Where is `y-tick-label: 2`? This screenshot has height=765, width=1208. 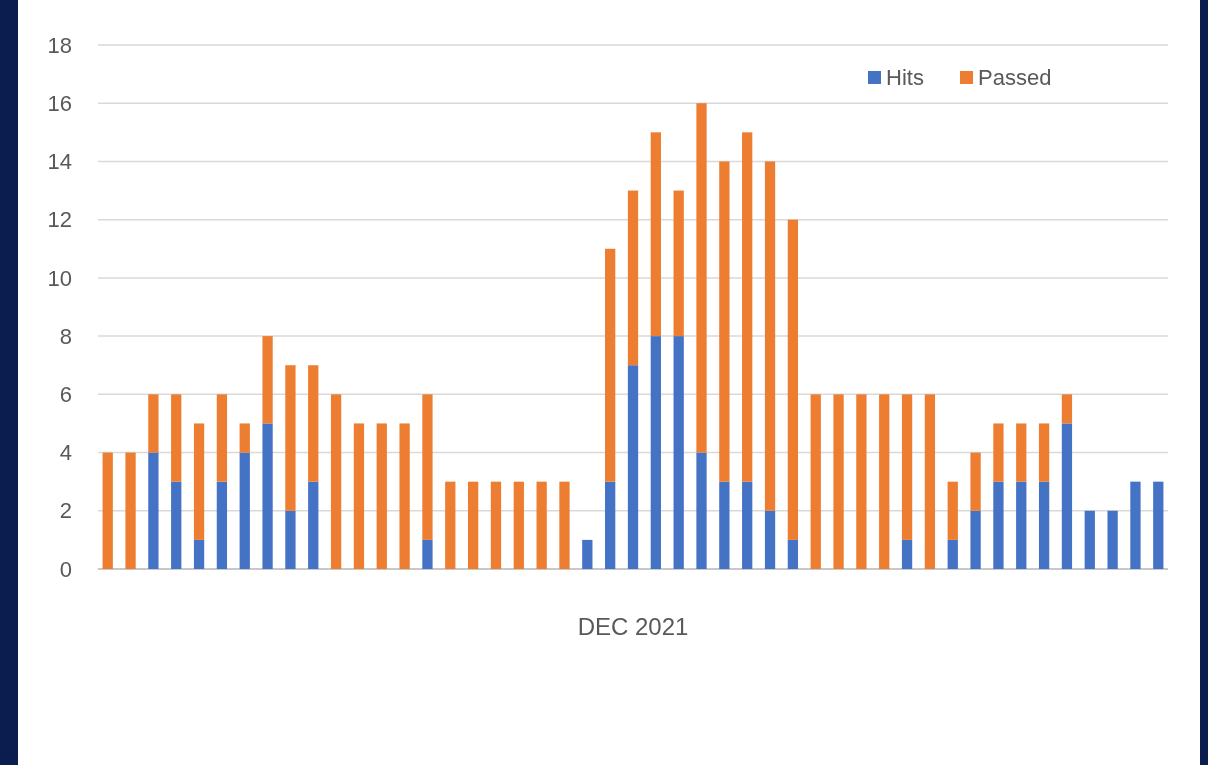 y-tick-label: 2 is located at coordinates (65, 511).